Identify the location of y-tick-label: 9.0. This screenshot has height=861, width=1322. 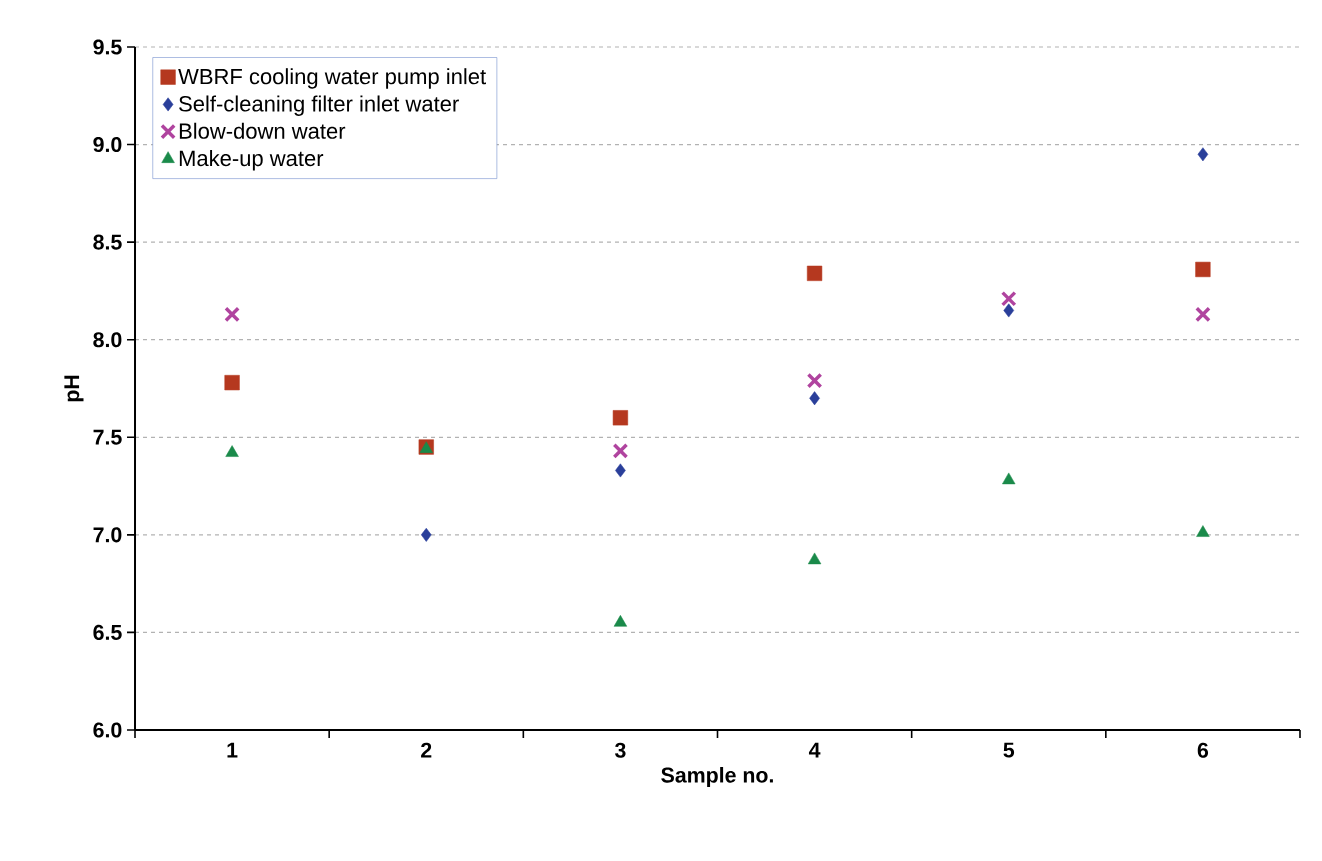
(107, 145).